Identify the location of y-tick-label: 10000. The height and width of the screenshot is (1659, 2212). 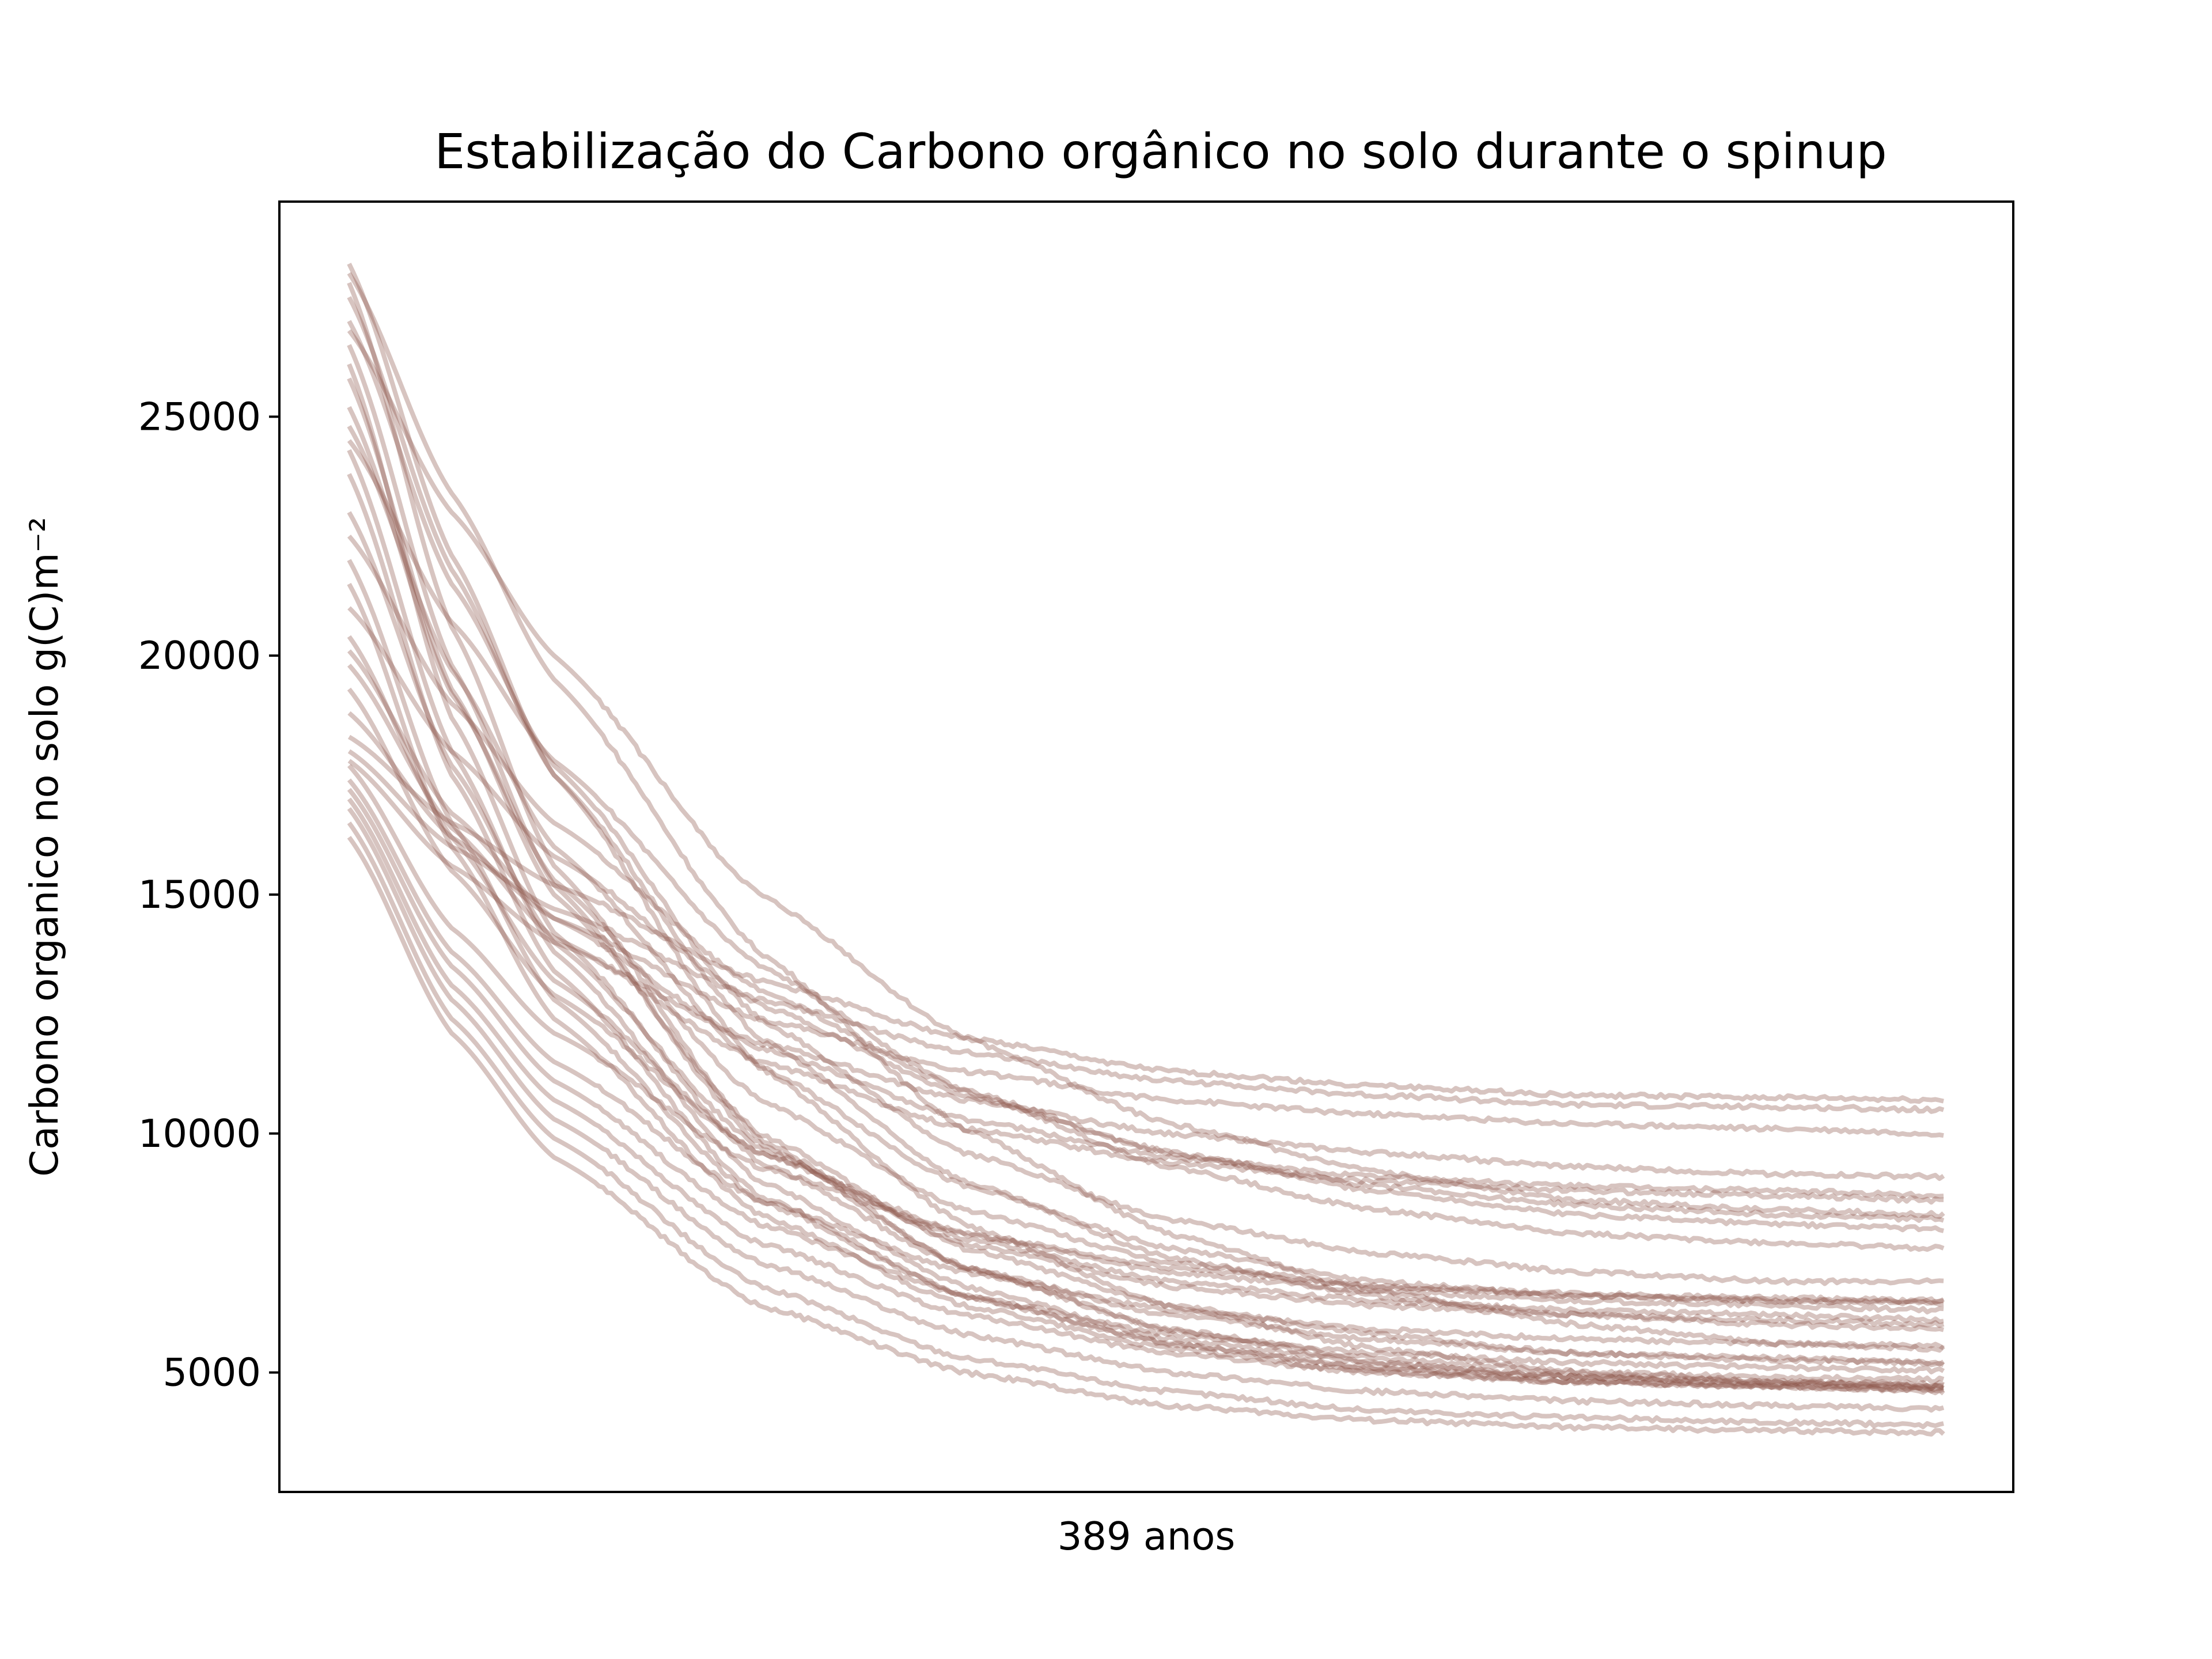
(199, 1133).